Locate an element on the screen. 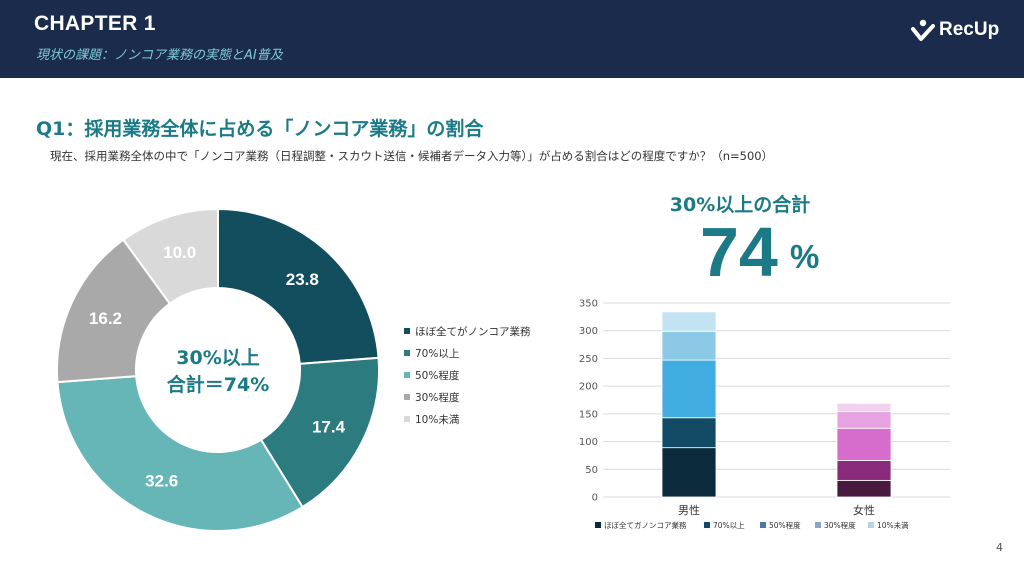  logo-text: RecUp is located at coordinates (969, 29).